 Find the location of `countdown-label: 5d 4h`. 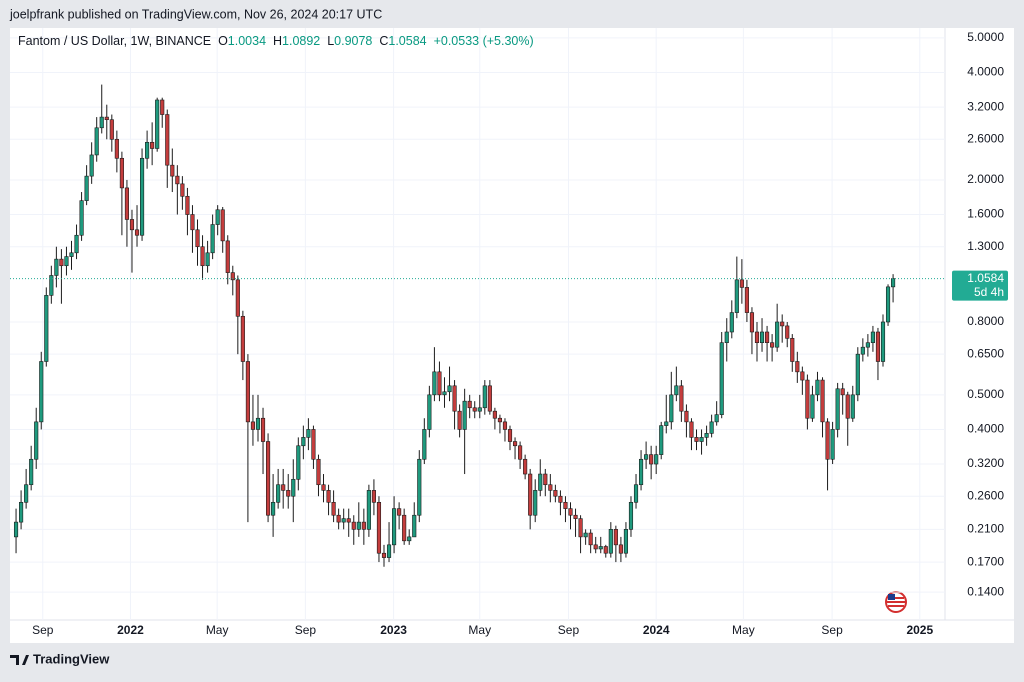

countdown-label: 5d 4h is located at coordinates (989, 292).